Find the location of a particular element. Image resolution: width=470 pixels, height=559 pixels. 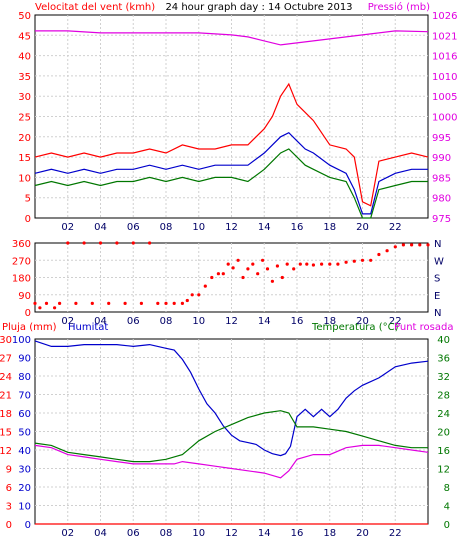

right-tick-label: 1016 is located at coordinates (444, 57).